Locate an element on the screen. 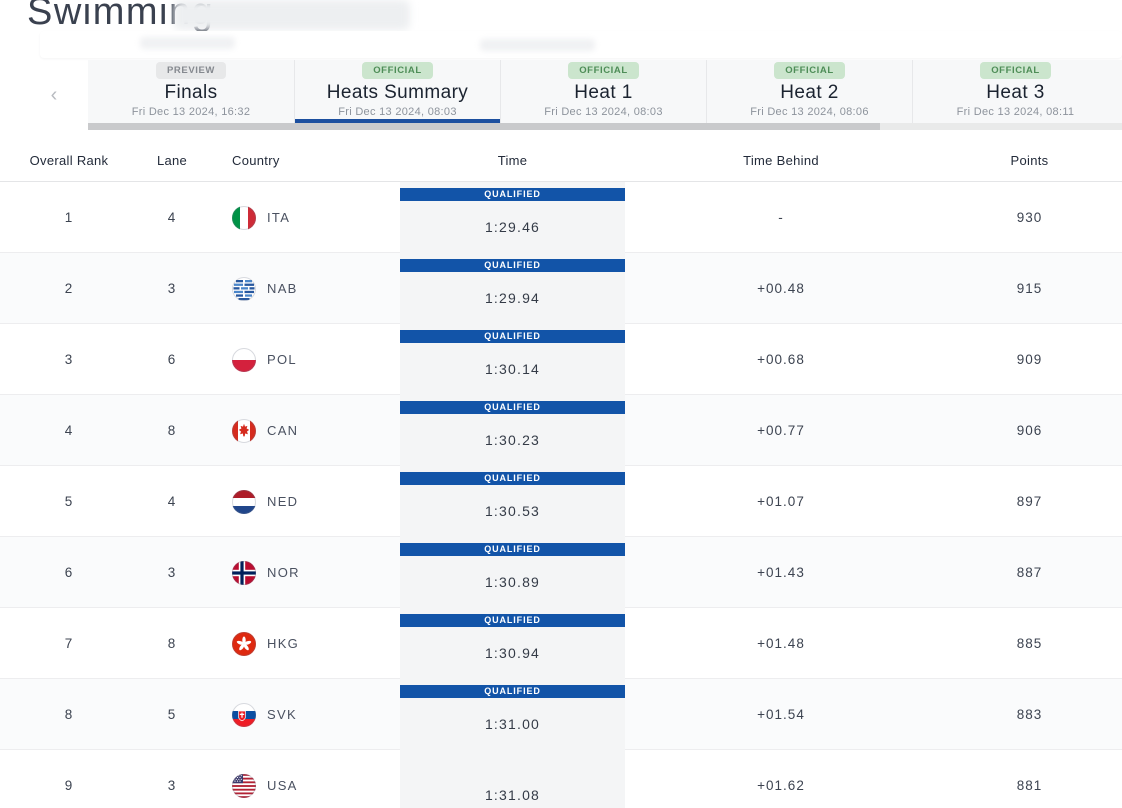  table-row: 6 3 NOR QUALIFIED 1:30.89 +01.43 887 is located at coordinates (561, 572).